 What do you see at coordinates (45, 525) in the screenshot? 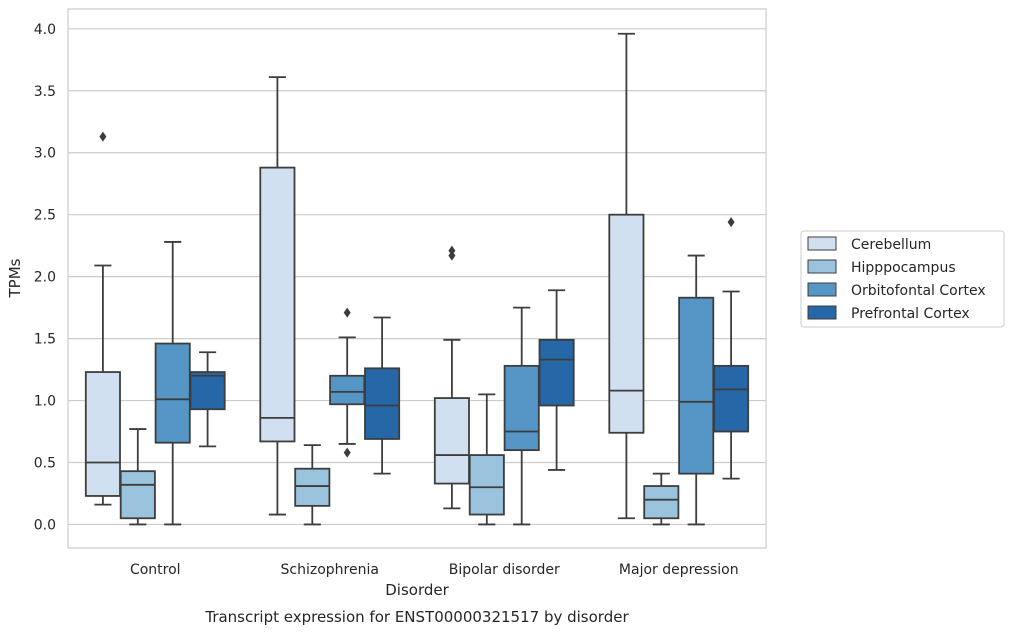
I see `y-tick-label-0: 0.0` at bounding box center [45, 525].